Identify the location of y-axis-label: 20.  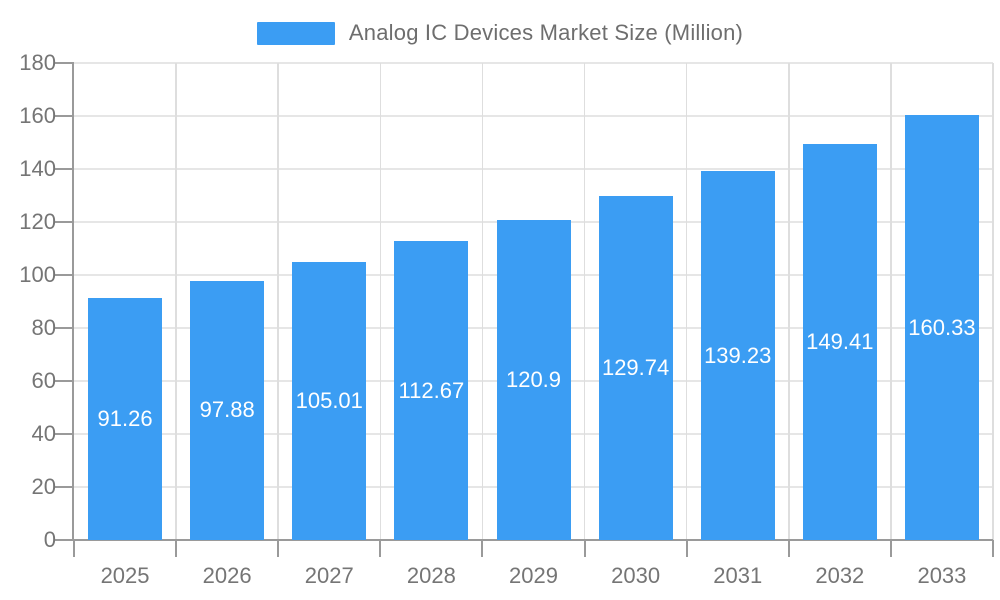
(43, 486).